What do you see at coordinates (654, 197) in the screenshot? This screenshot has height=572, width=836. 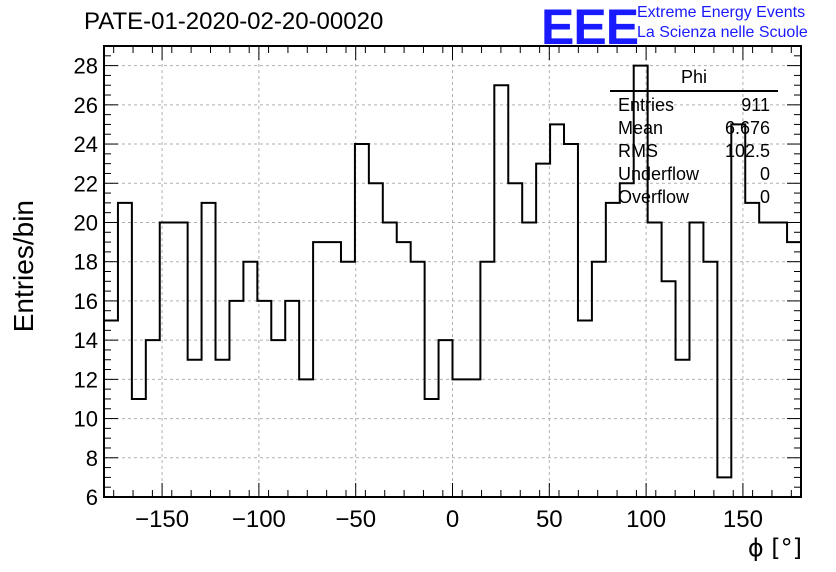 I see `stats-label: Overflow` at bounding box center [654, 197].